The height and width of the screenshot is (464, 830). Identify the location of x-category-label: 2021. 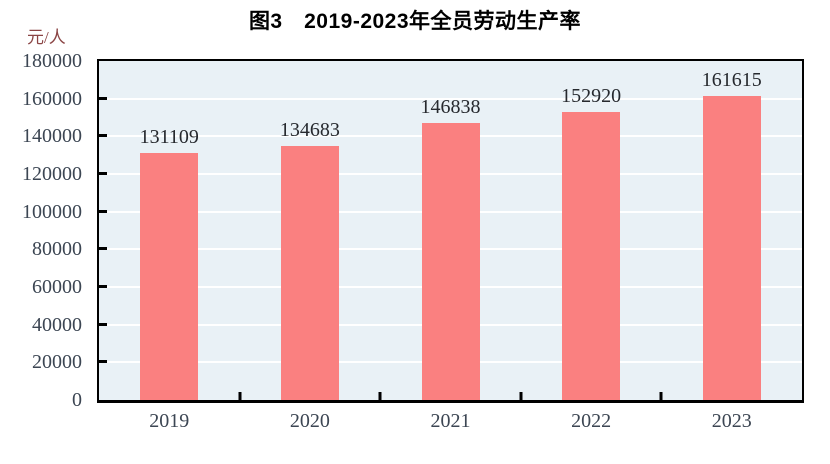
(450, 421).